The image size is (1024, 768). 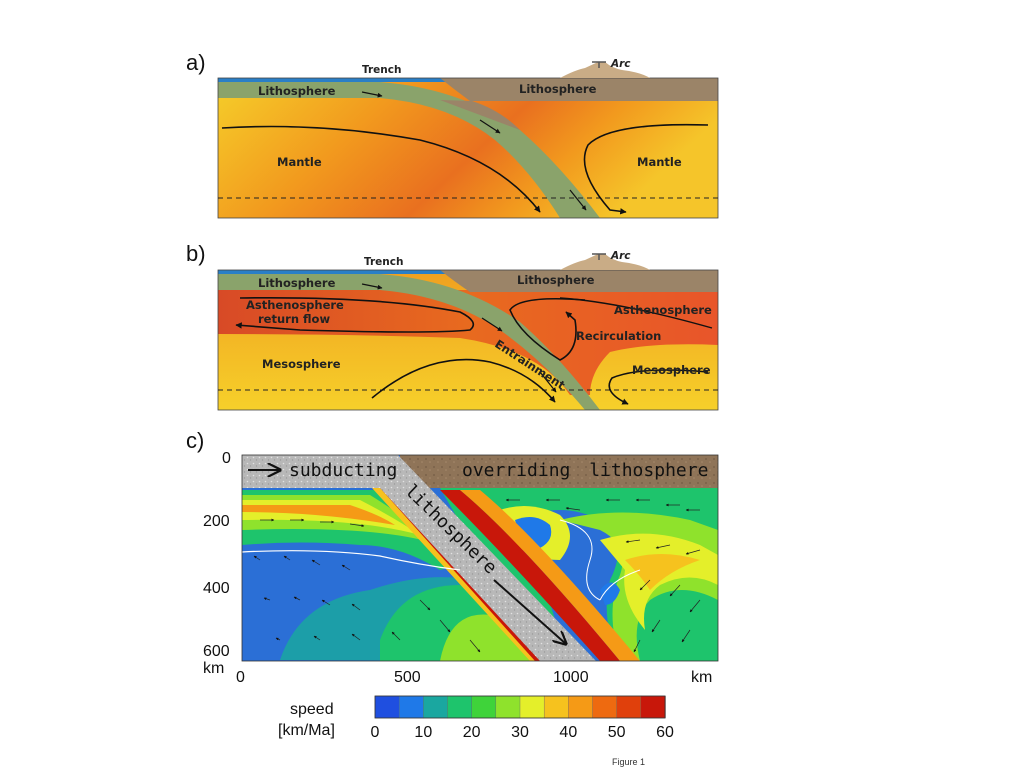 I want to click on panel-c-y-tick-600: 600, so click(x=216, y=651).